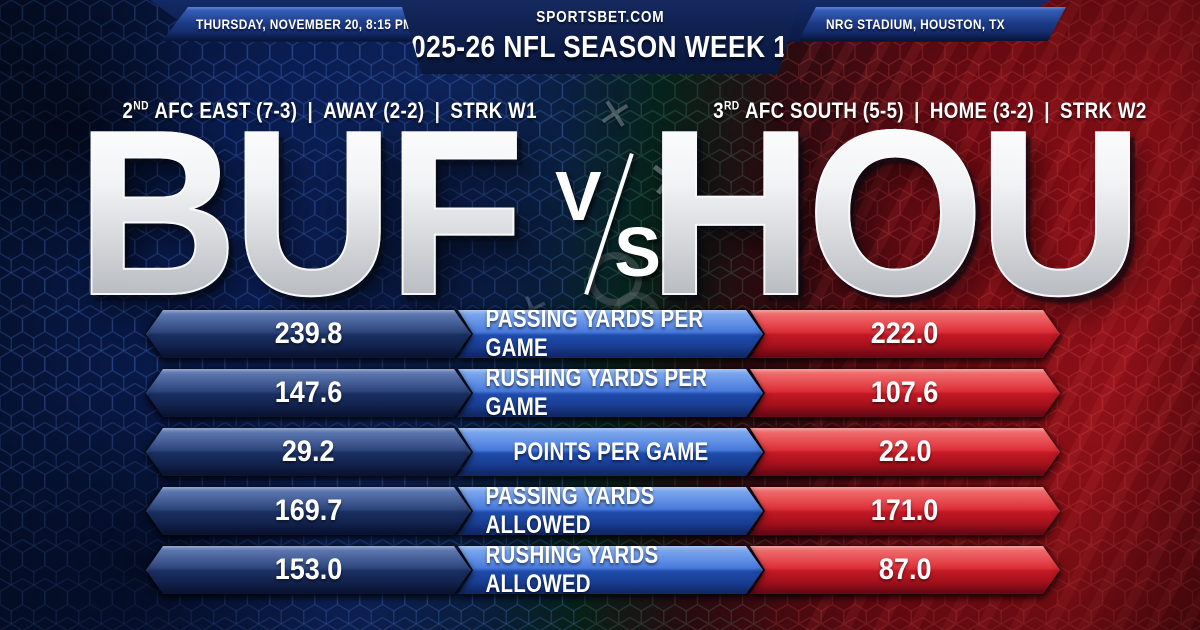  What do you see at coordinates (915, 24) in the screenshot?
I see `venue: NRG STADIUM, HOUSTON, TX` at bounding box center [915, 24].